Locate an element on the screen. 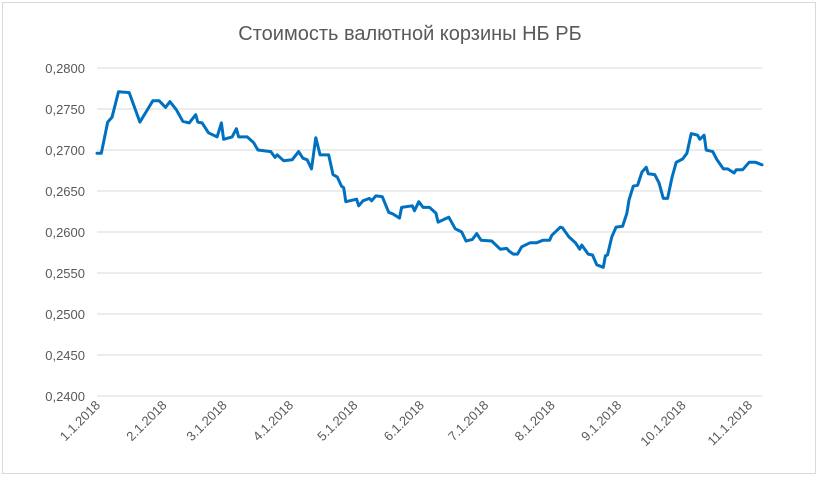  x-tick-label: 4.1.2018 is located at coordinates (273, 421).